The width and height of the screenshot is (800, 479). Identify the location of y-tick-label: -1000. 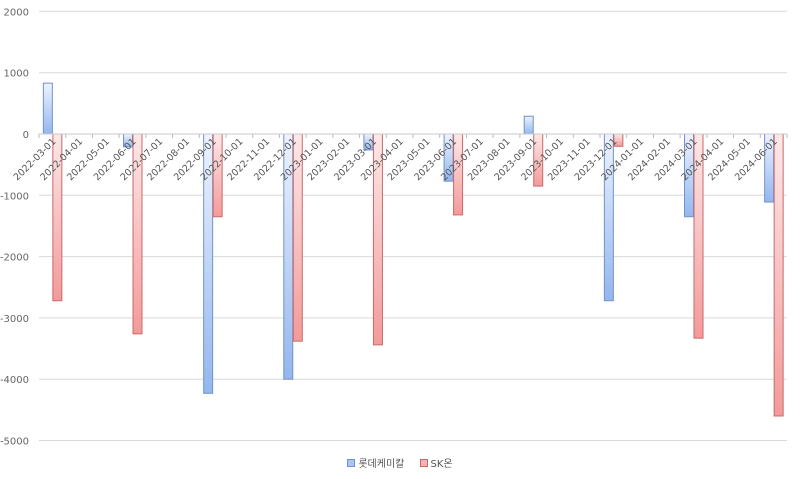
(14, 196).